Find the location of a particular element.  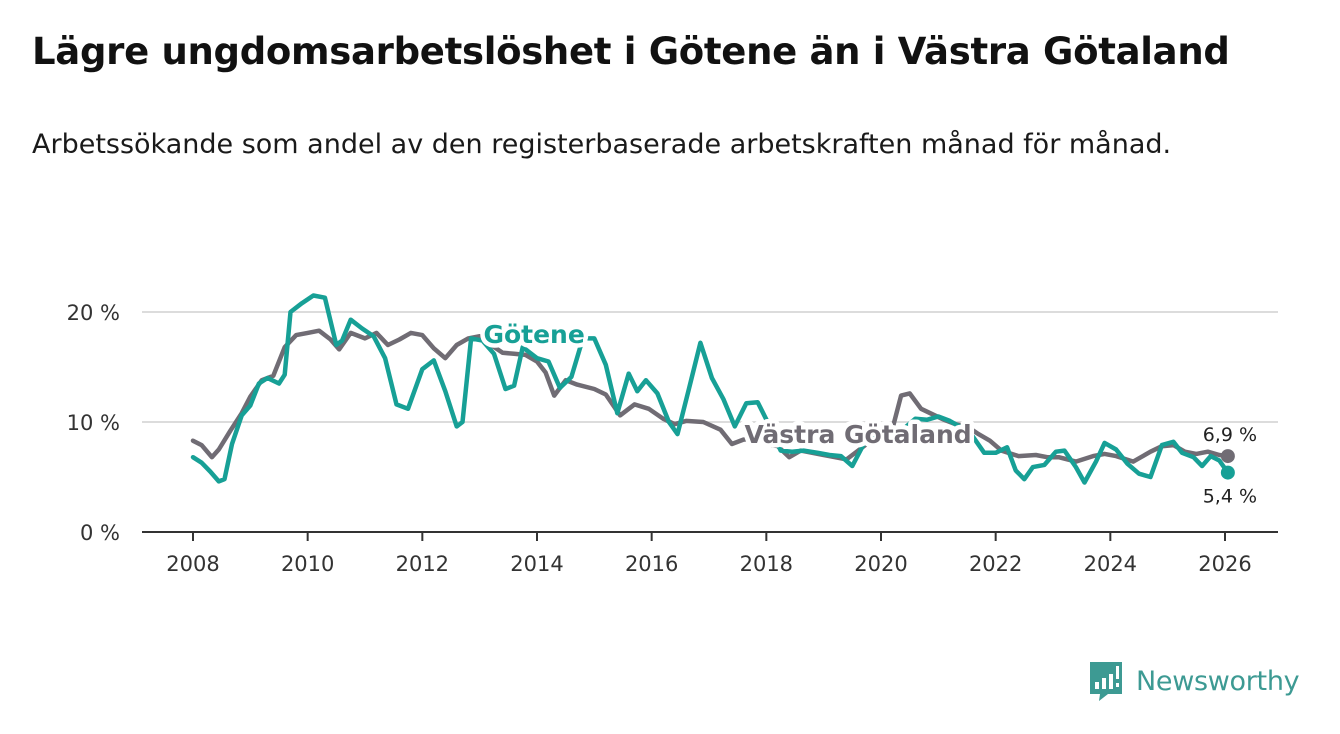

y-tick-label: 0 % is located at coordinates (100, 533).